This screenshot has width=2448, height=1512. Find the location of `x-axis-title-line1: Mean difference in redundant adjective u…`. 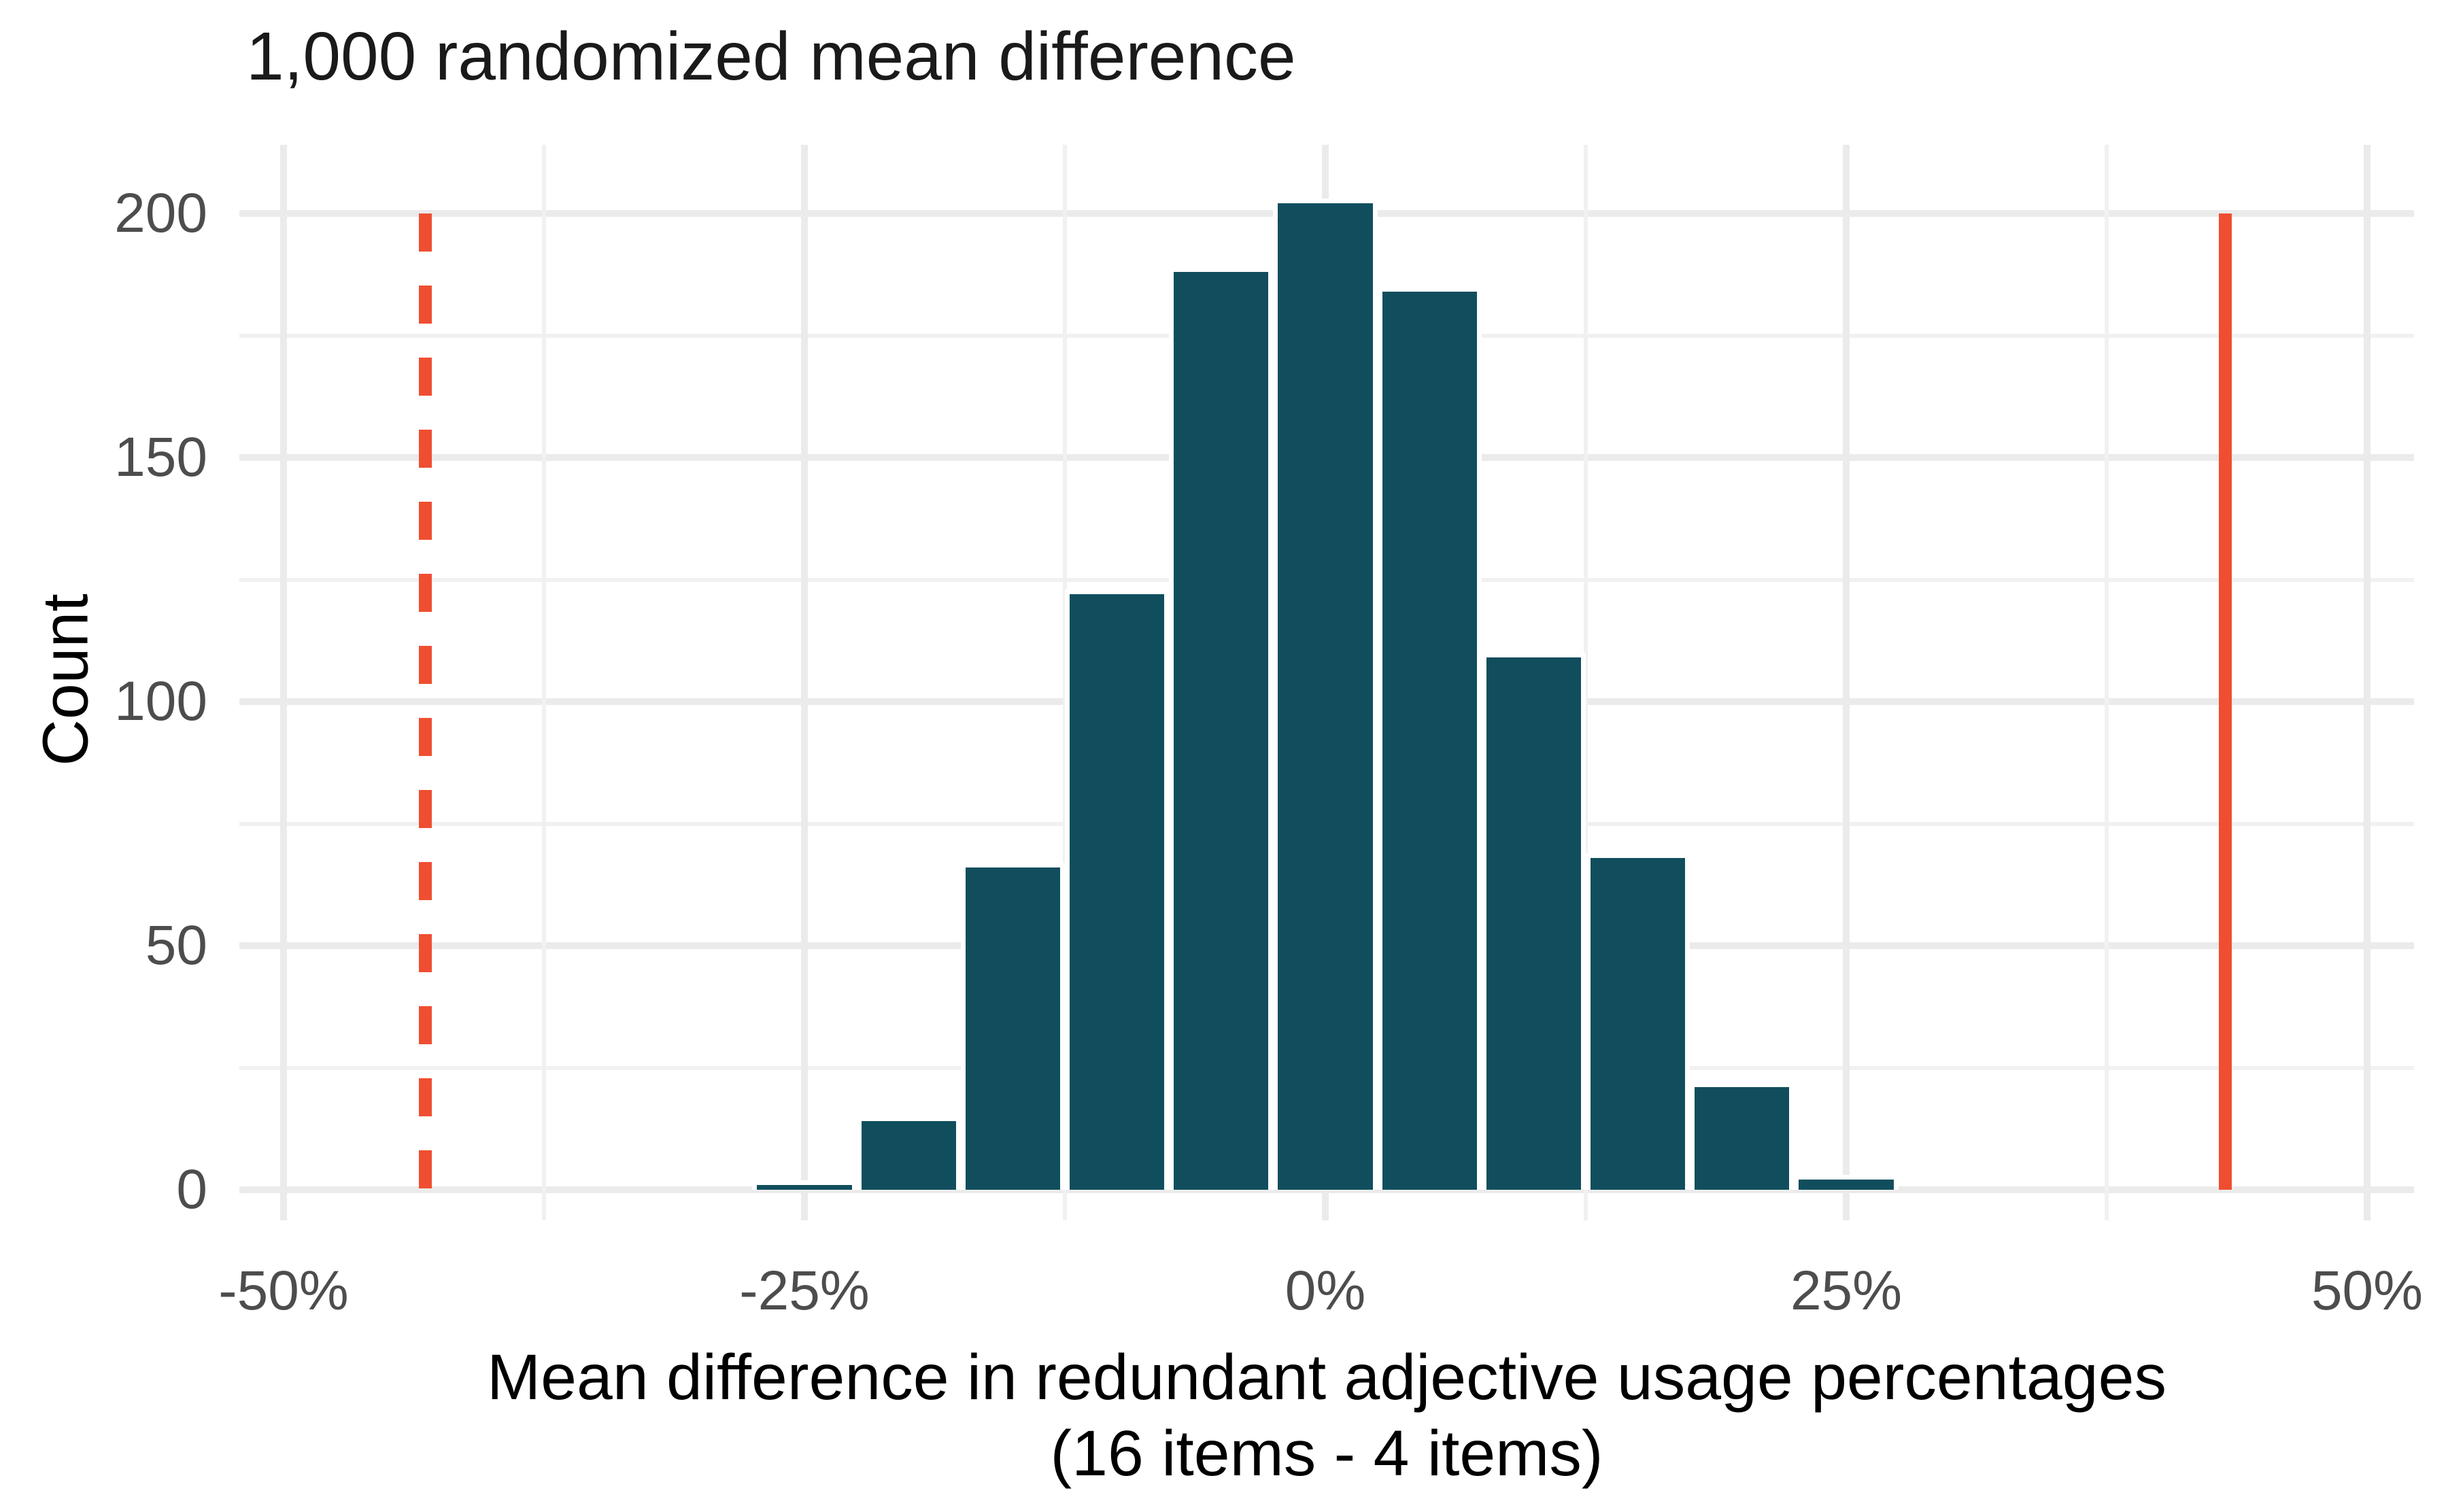

x-axis-title-line1: Mean difference in redundant adjective u… is located at coordinates (1327, 1377).